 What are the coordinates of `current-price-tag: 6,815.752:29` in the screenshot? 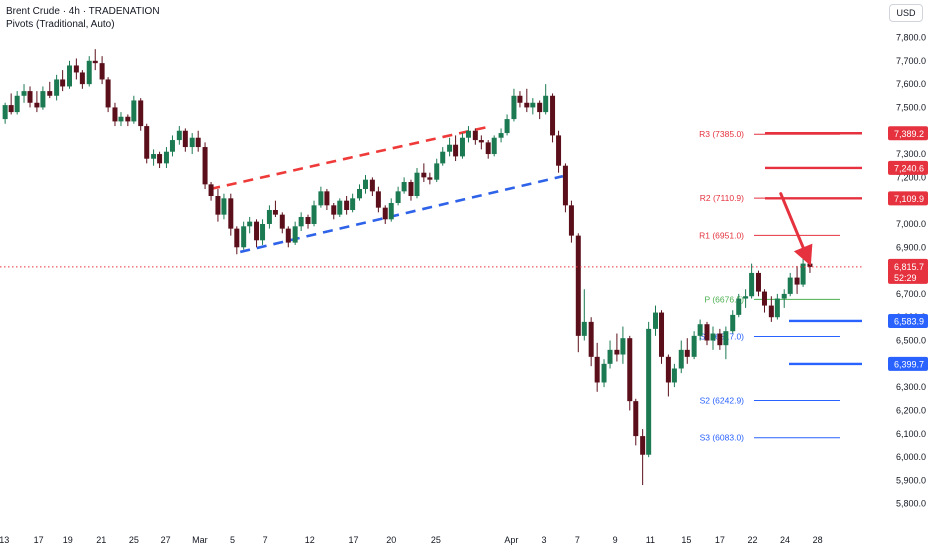 It's located at (908, 271).